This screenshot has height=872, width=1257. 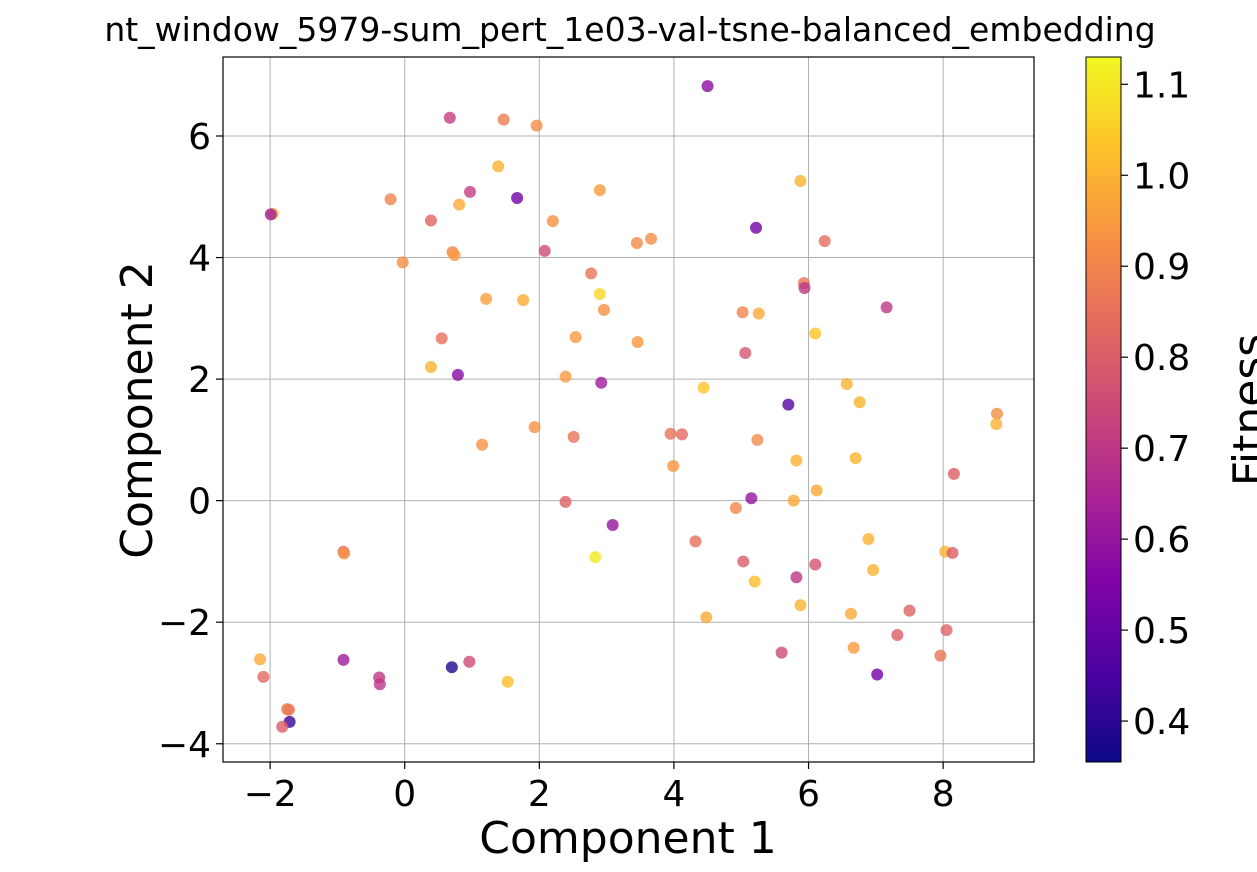 I want to click on colorbar, so click(x=1103, y=409).